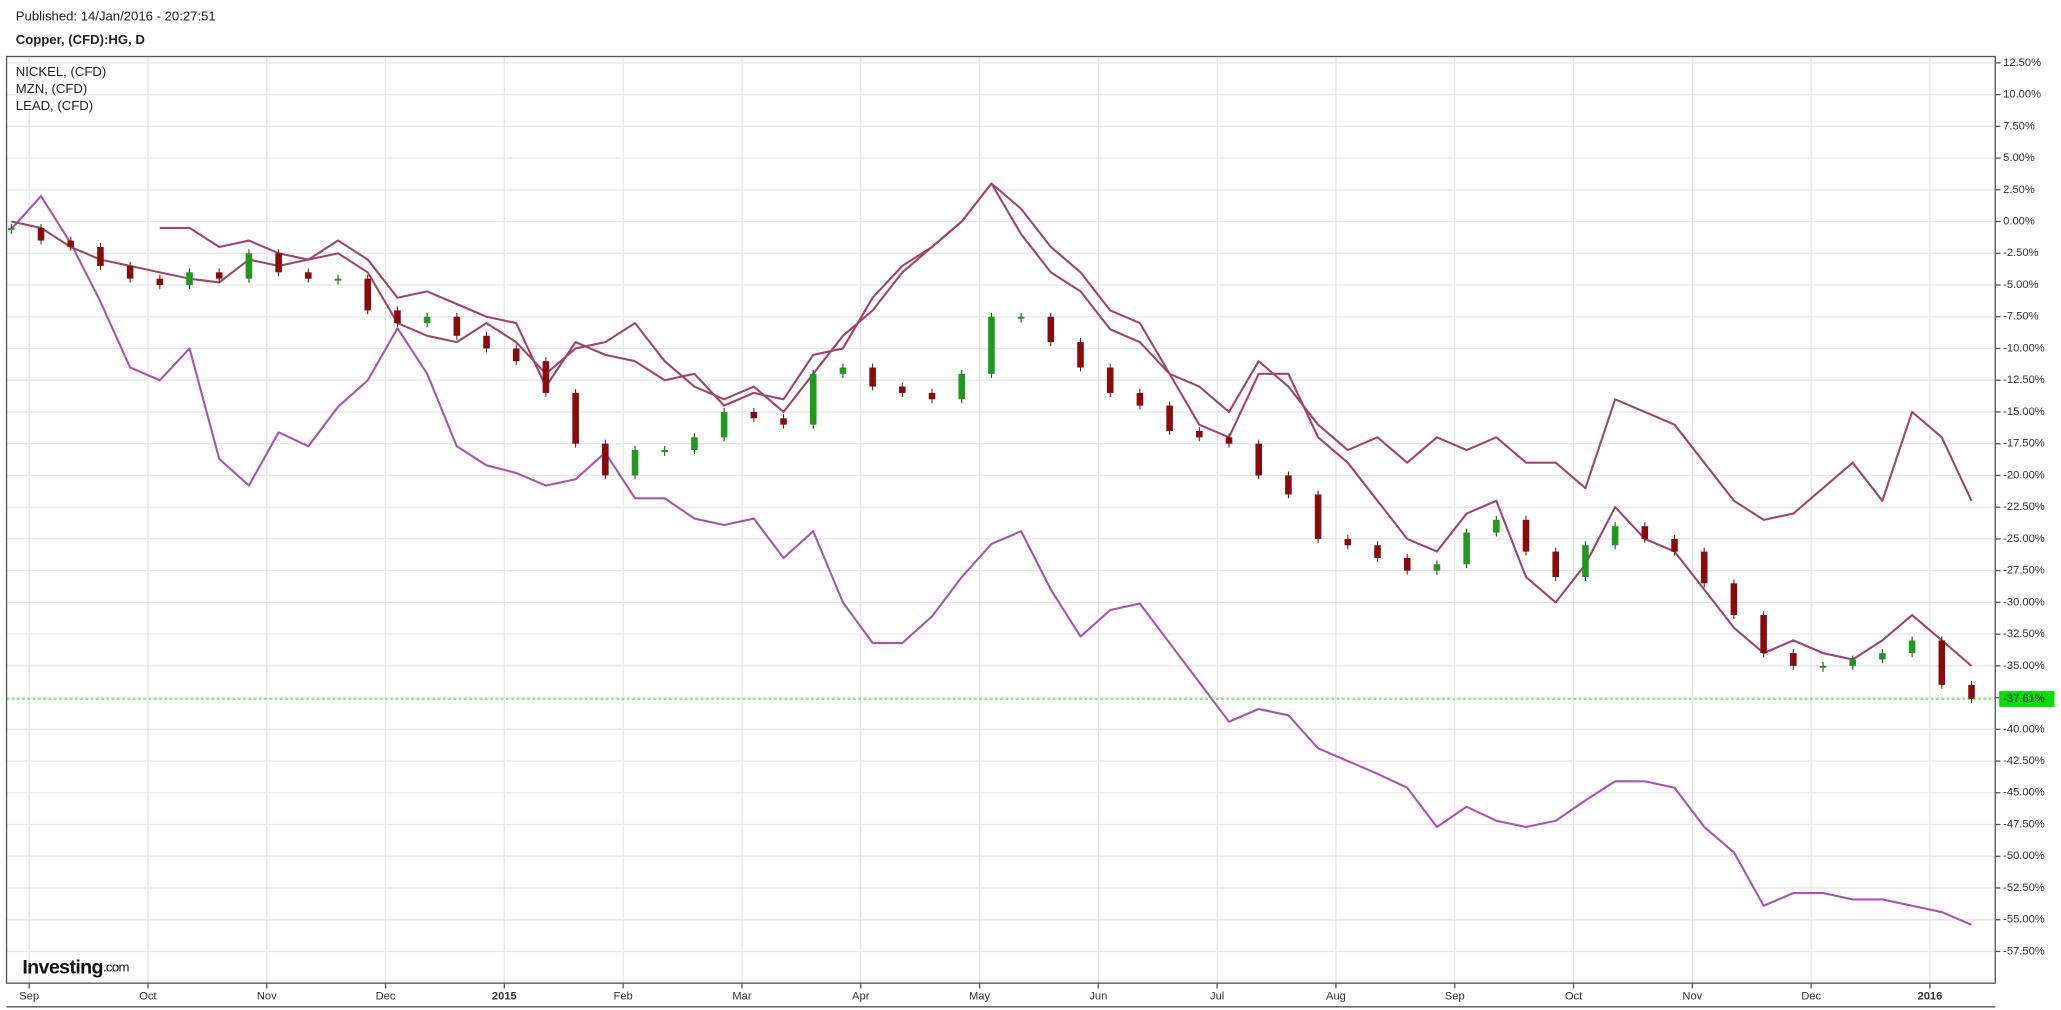 The image size is (2061, 1010). I want to click on x-tick-label: May, so click(979, 996).